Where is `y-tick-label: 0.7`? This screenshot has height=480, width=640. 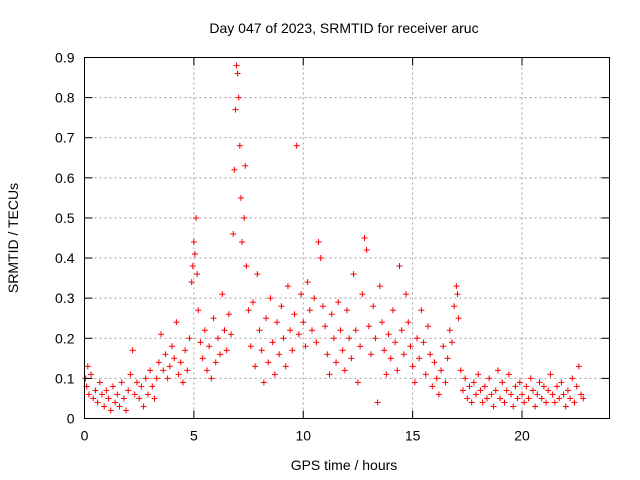
y-tick-label: 0.7 is located at coordinates (65, 138).